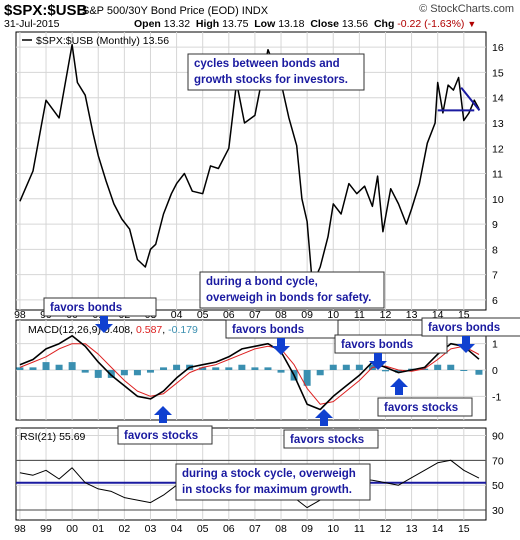 This screenshot has height=540, width=520. I want to click on x-tick-label-middle: 09, so click(307, 315).